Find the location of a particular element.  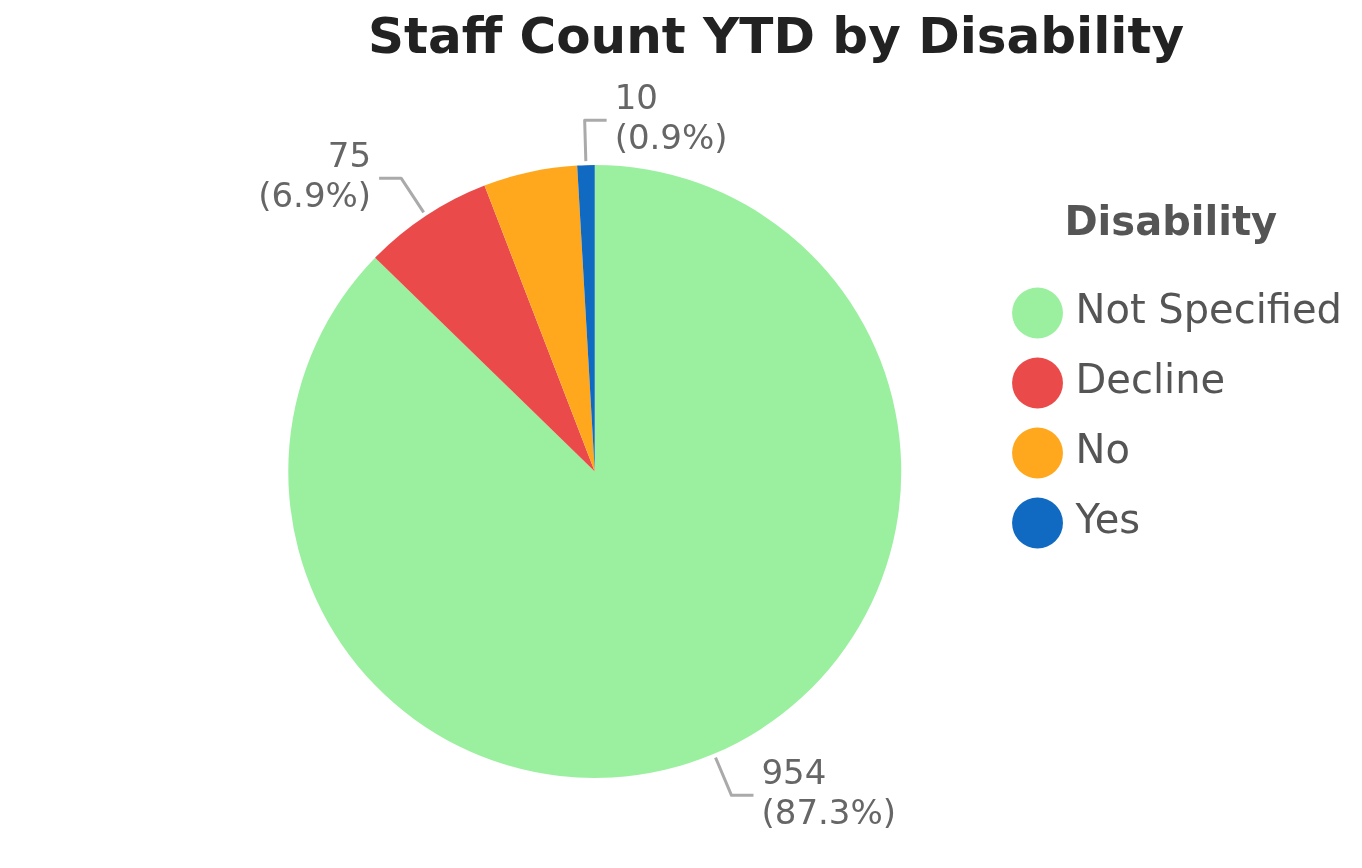

legend-label: Yes is located at coordinates (1107, 519).